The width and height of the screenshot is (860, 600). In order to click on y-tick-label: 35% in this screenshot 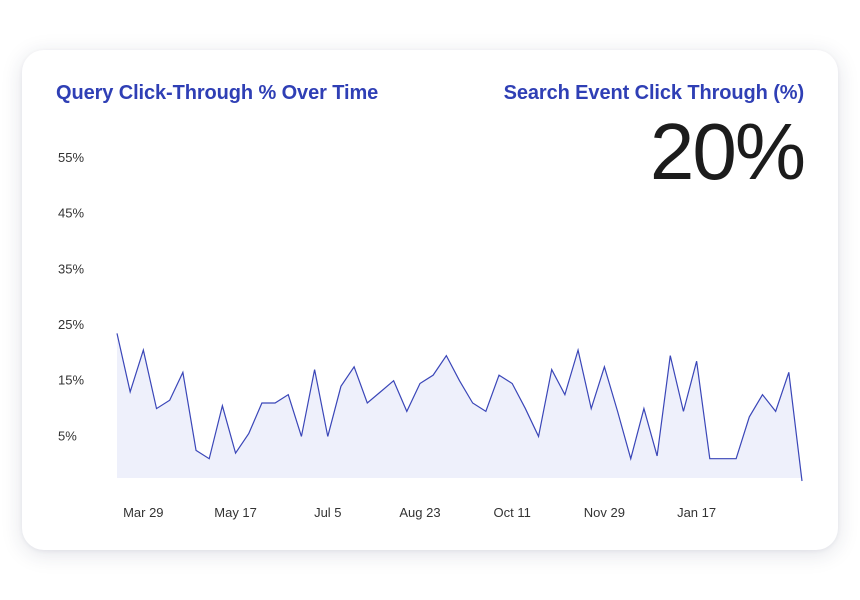, I will do `click(71, 268)`.